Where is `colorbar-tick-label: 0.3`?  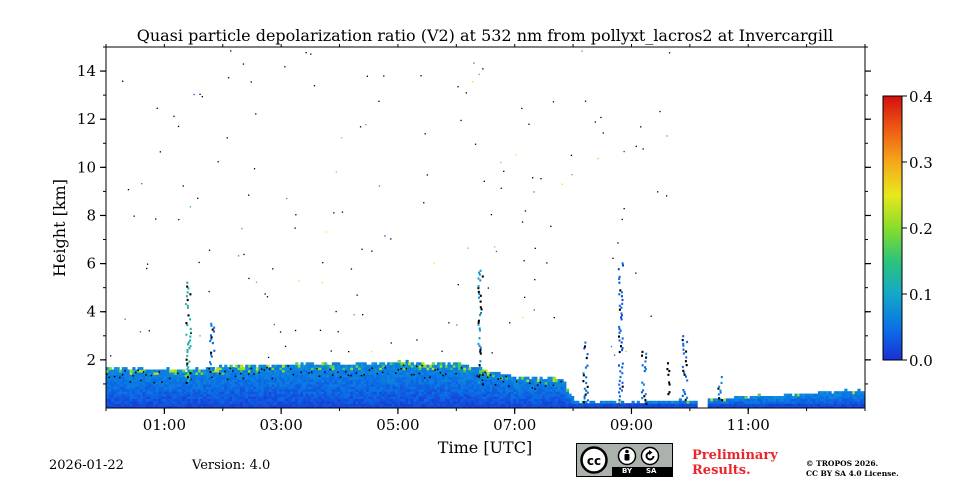 colorbar-tick-label: 0.3 is located at coordinates (921, 163).